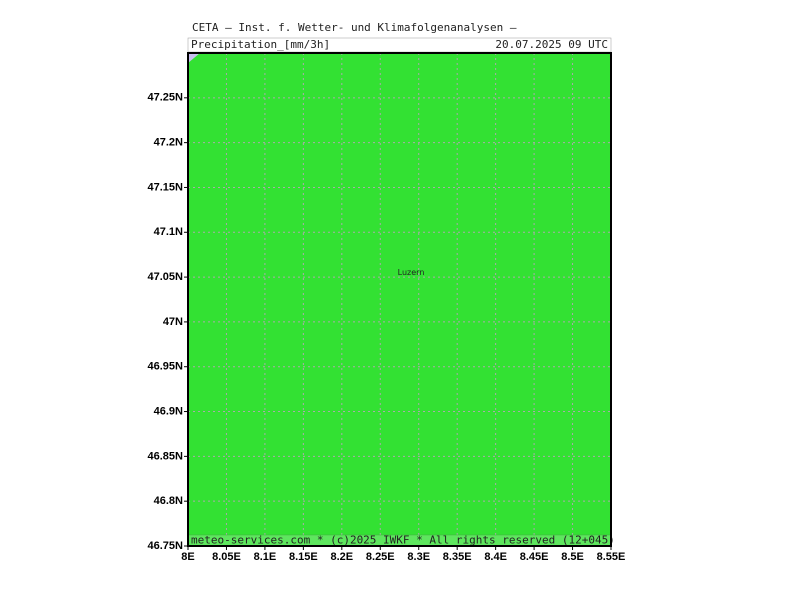 The width and height of the screenshot is (800, 600). I want to click on lat-tick-label: 46.8N, so click(168, 501).